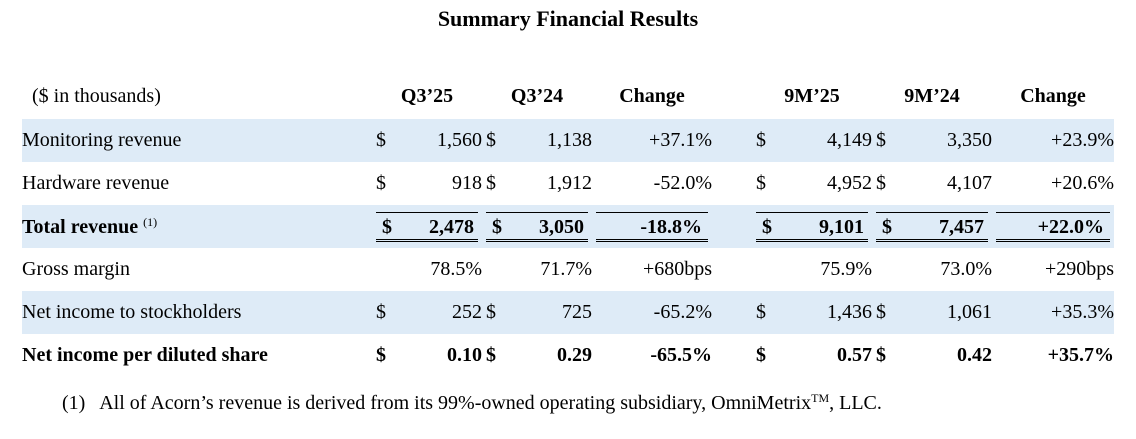  I want to click on cell-9m-change: +20.6%, so click(1082, 183).